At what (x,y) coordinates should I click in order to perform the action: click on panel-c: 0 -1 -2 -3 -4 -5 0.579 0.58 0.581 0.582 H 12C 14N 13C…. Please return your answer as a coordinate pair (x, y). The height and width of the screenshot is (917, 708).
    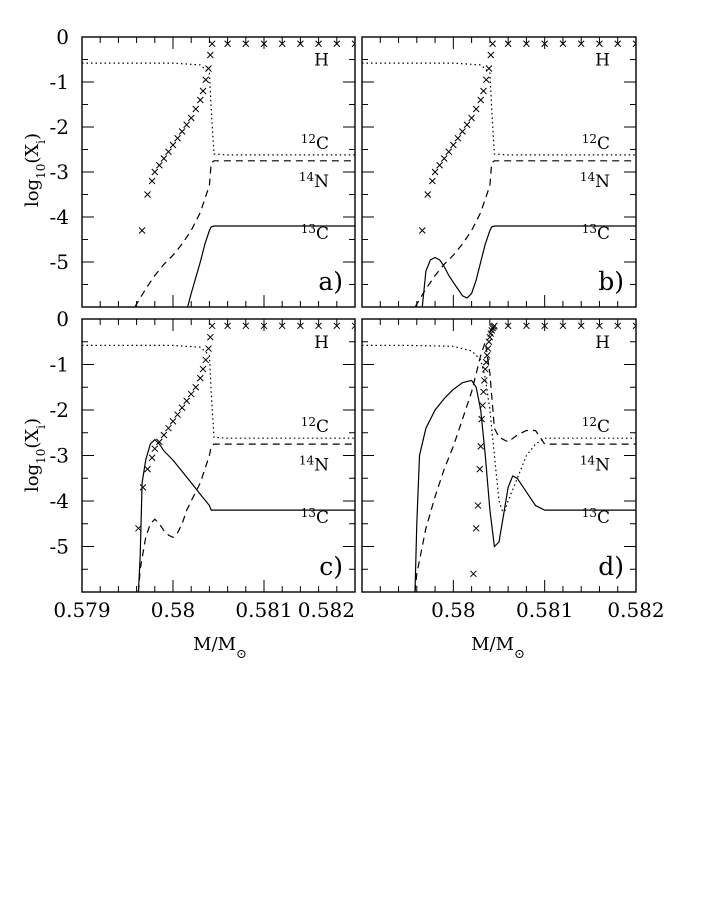
    Looking at the image, I should click on (203, 464).